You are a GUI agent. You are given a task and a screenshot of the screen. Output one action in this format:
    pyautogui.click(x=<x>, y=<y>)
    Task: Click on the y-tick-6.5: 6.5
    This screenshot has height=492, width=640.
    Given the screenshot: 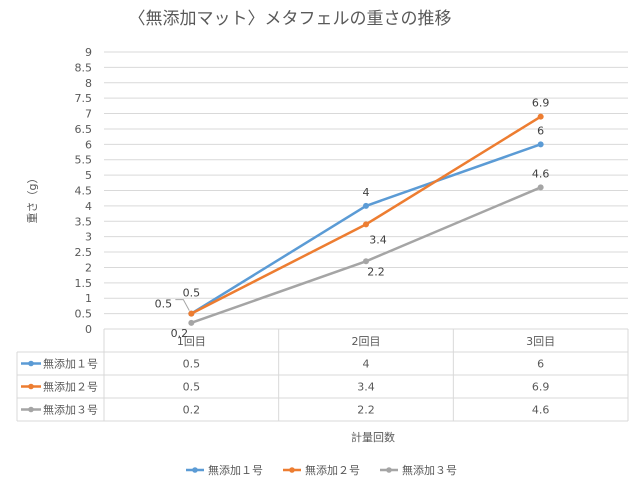 What is the action you would take?
    pyautogui.click(x=84, y=129)
    